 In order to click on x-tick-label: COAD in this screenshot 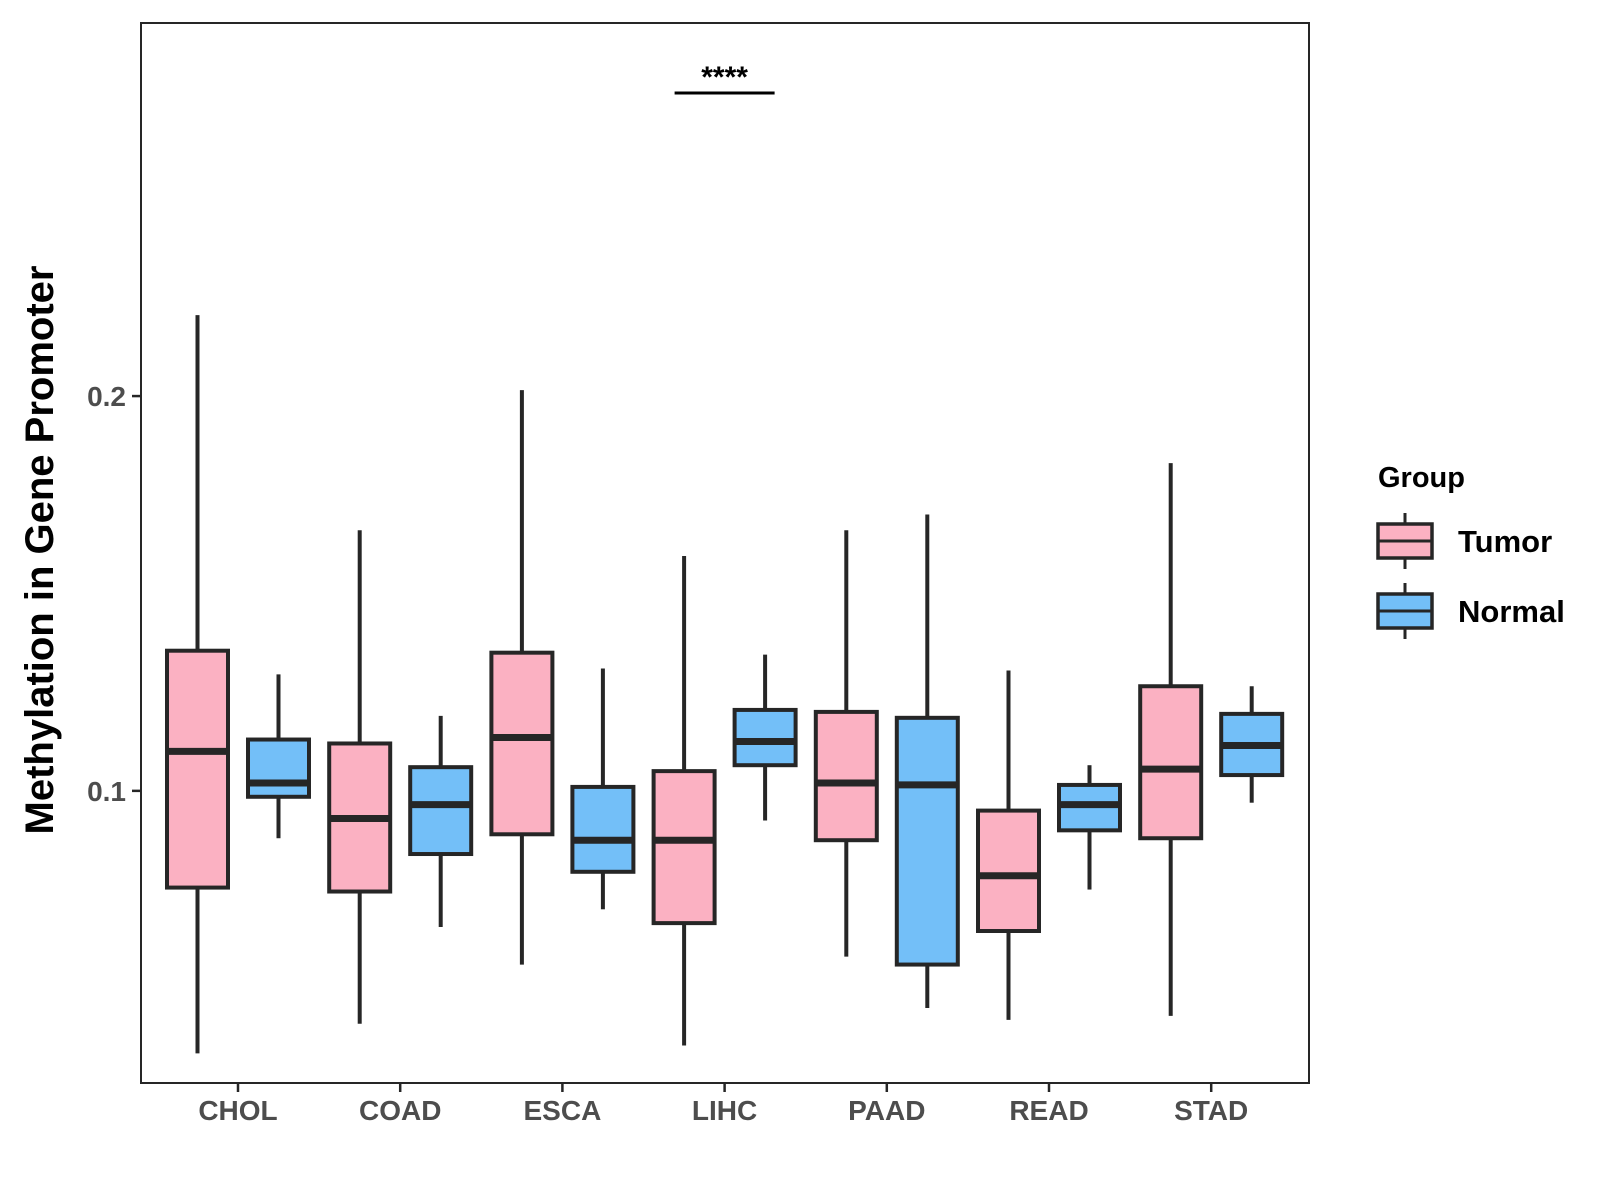, I will do `click(400, 1110)`.